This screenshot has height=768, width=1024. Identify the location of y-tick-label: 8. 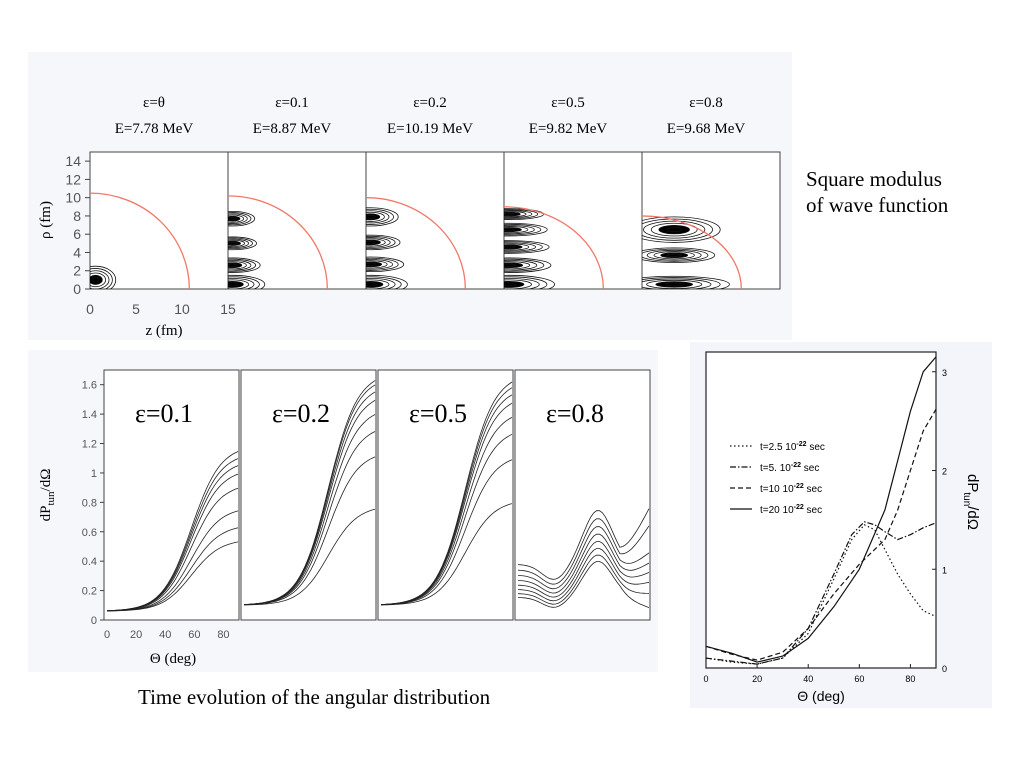
(77, 216).